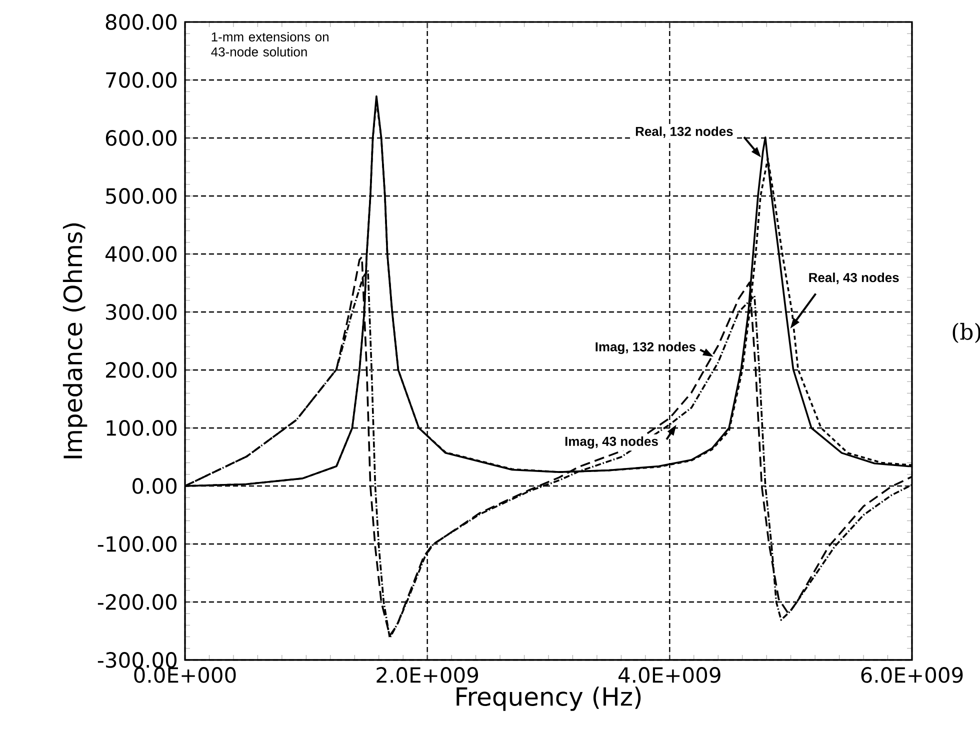 Image resolution: width=980 pixels, height=742 pixels. Describe the element at coordinates (611, 442) in the screenshot. I see `series-label: Imag, 43 nodes` at that location.